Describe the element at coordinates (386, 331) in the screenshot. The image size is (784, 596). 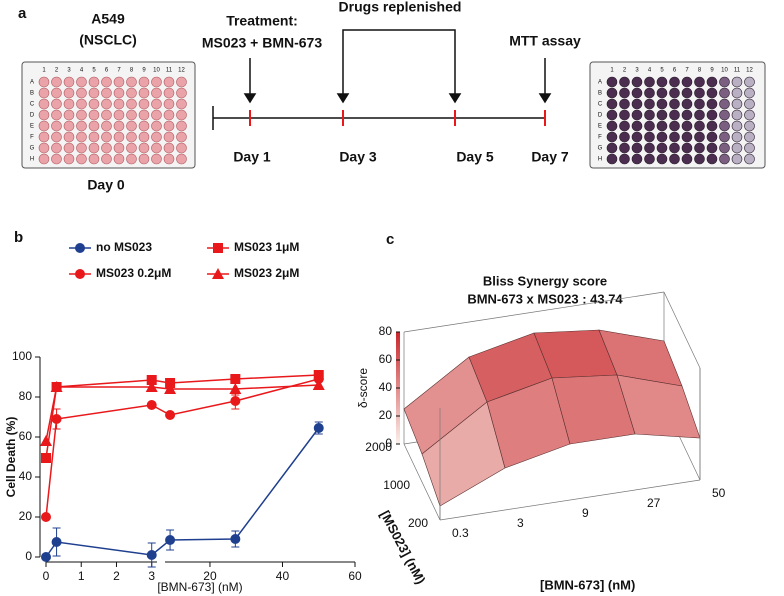
I see `z-tick-label: 80` at that location.